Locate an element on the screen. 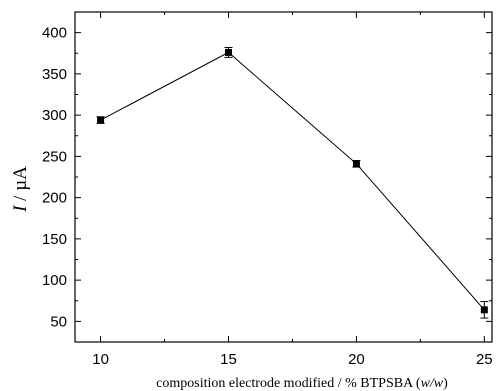  x-tick-label: 25 is located at coordinates (484, 359).